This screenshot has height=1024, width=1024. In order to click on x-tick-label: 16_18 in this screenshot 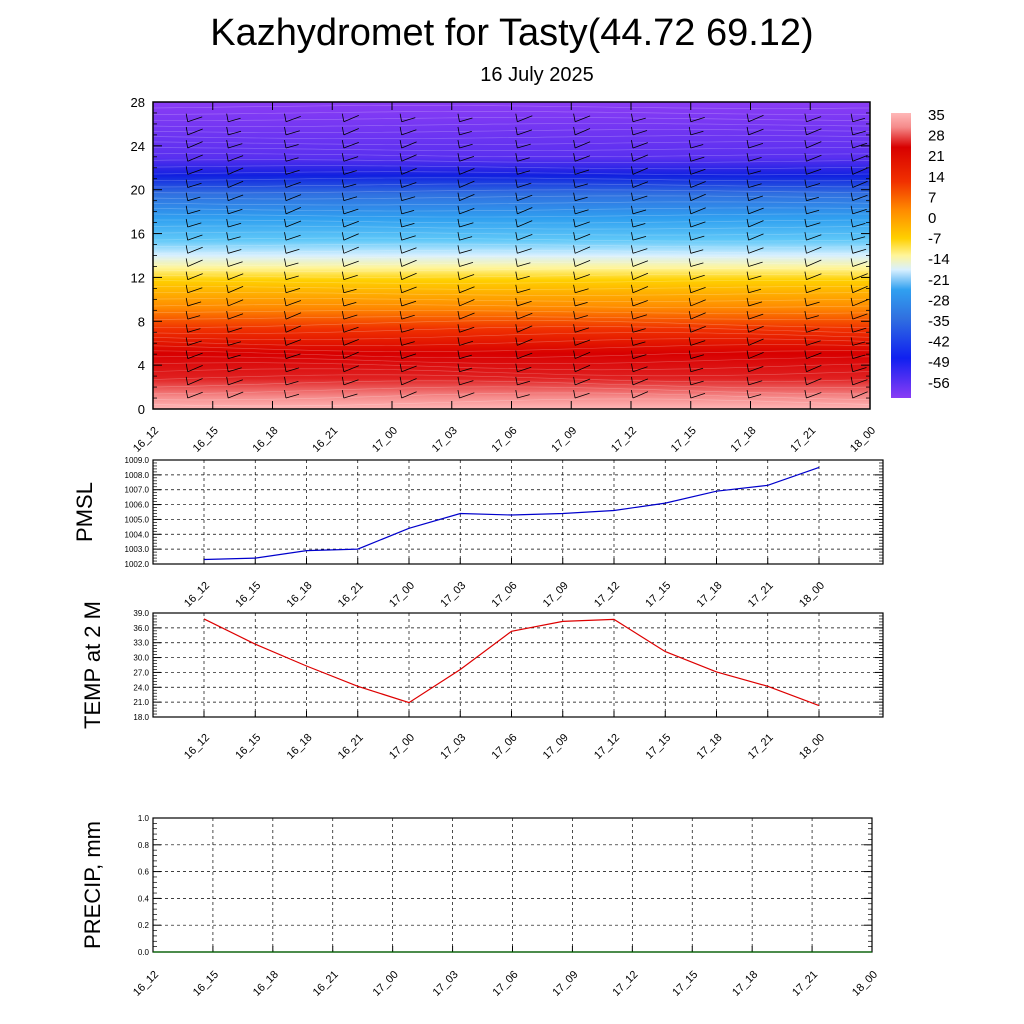, I will do `click(266, 440)`.